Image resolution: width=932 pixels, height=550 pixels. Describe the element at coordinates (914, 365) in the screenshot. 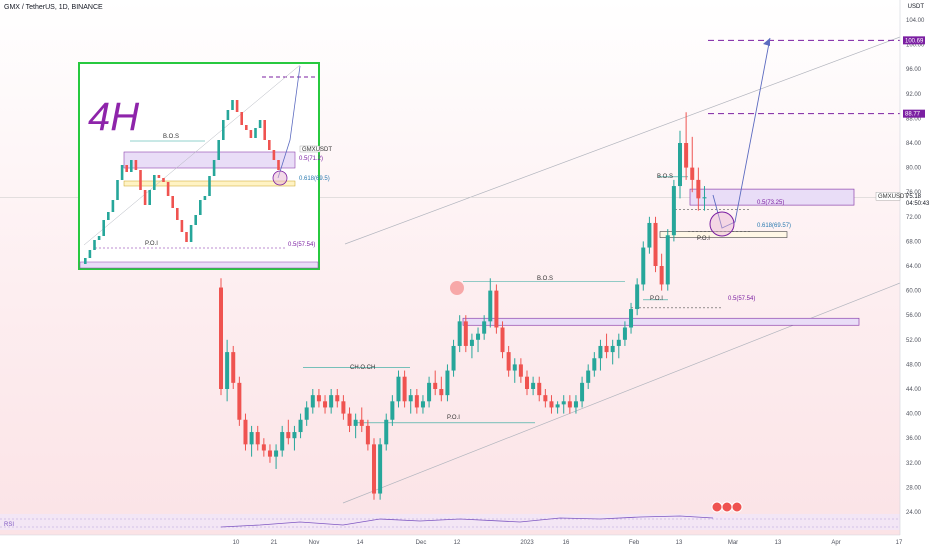

I see `y-tick-label: 48.00` at that location.